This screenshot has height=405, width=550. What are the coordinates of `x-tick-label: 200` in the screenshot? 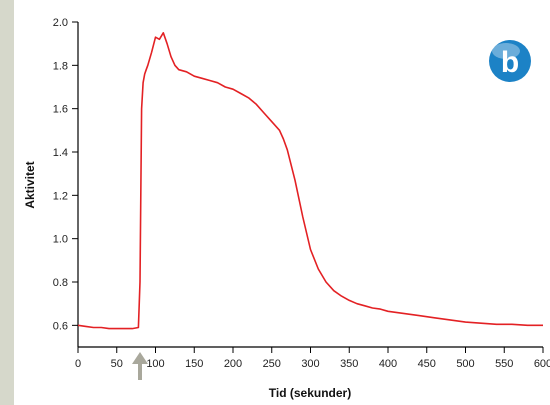 It's located at (233, 364).